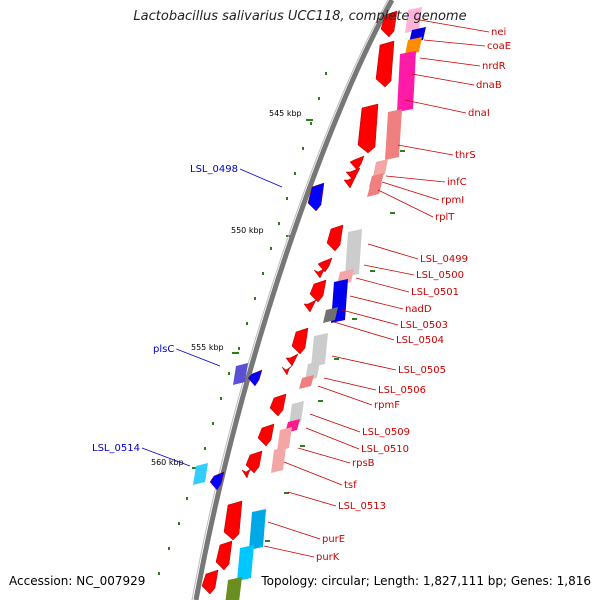 The width and height of the screenshot is (600, 600). What do you see at coordinates (410, 191) in the screenshot?
I see `leader-rpmi` at bounding box center [410, 191].